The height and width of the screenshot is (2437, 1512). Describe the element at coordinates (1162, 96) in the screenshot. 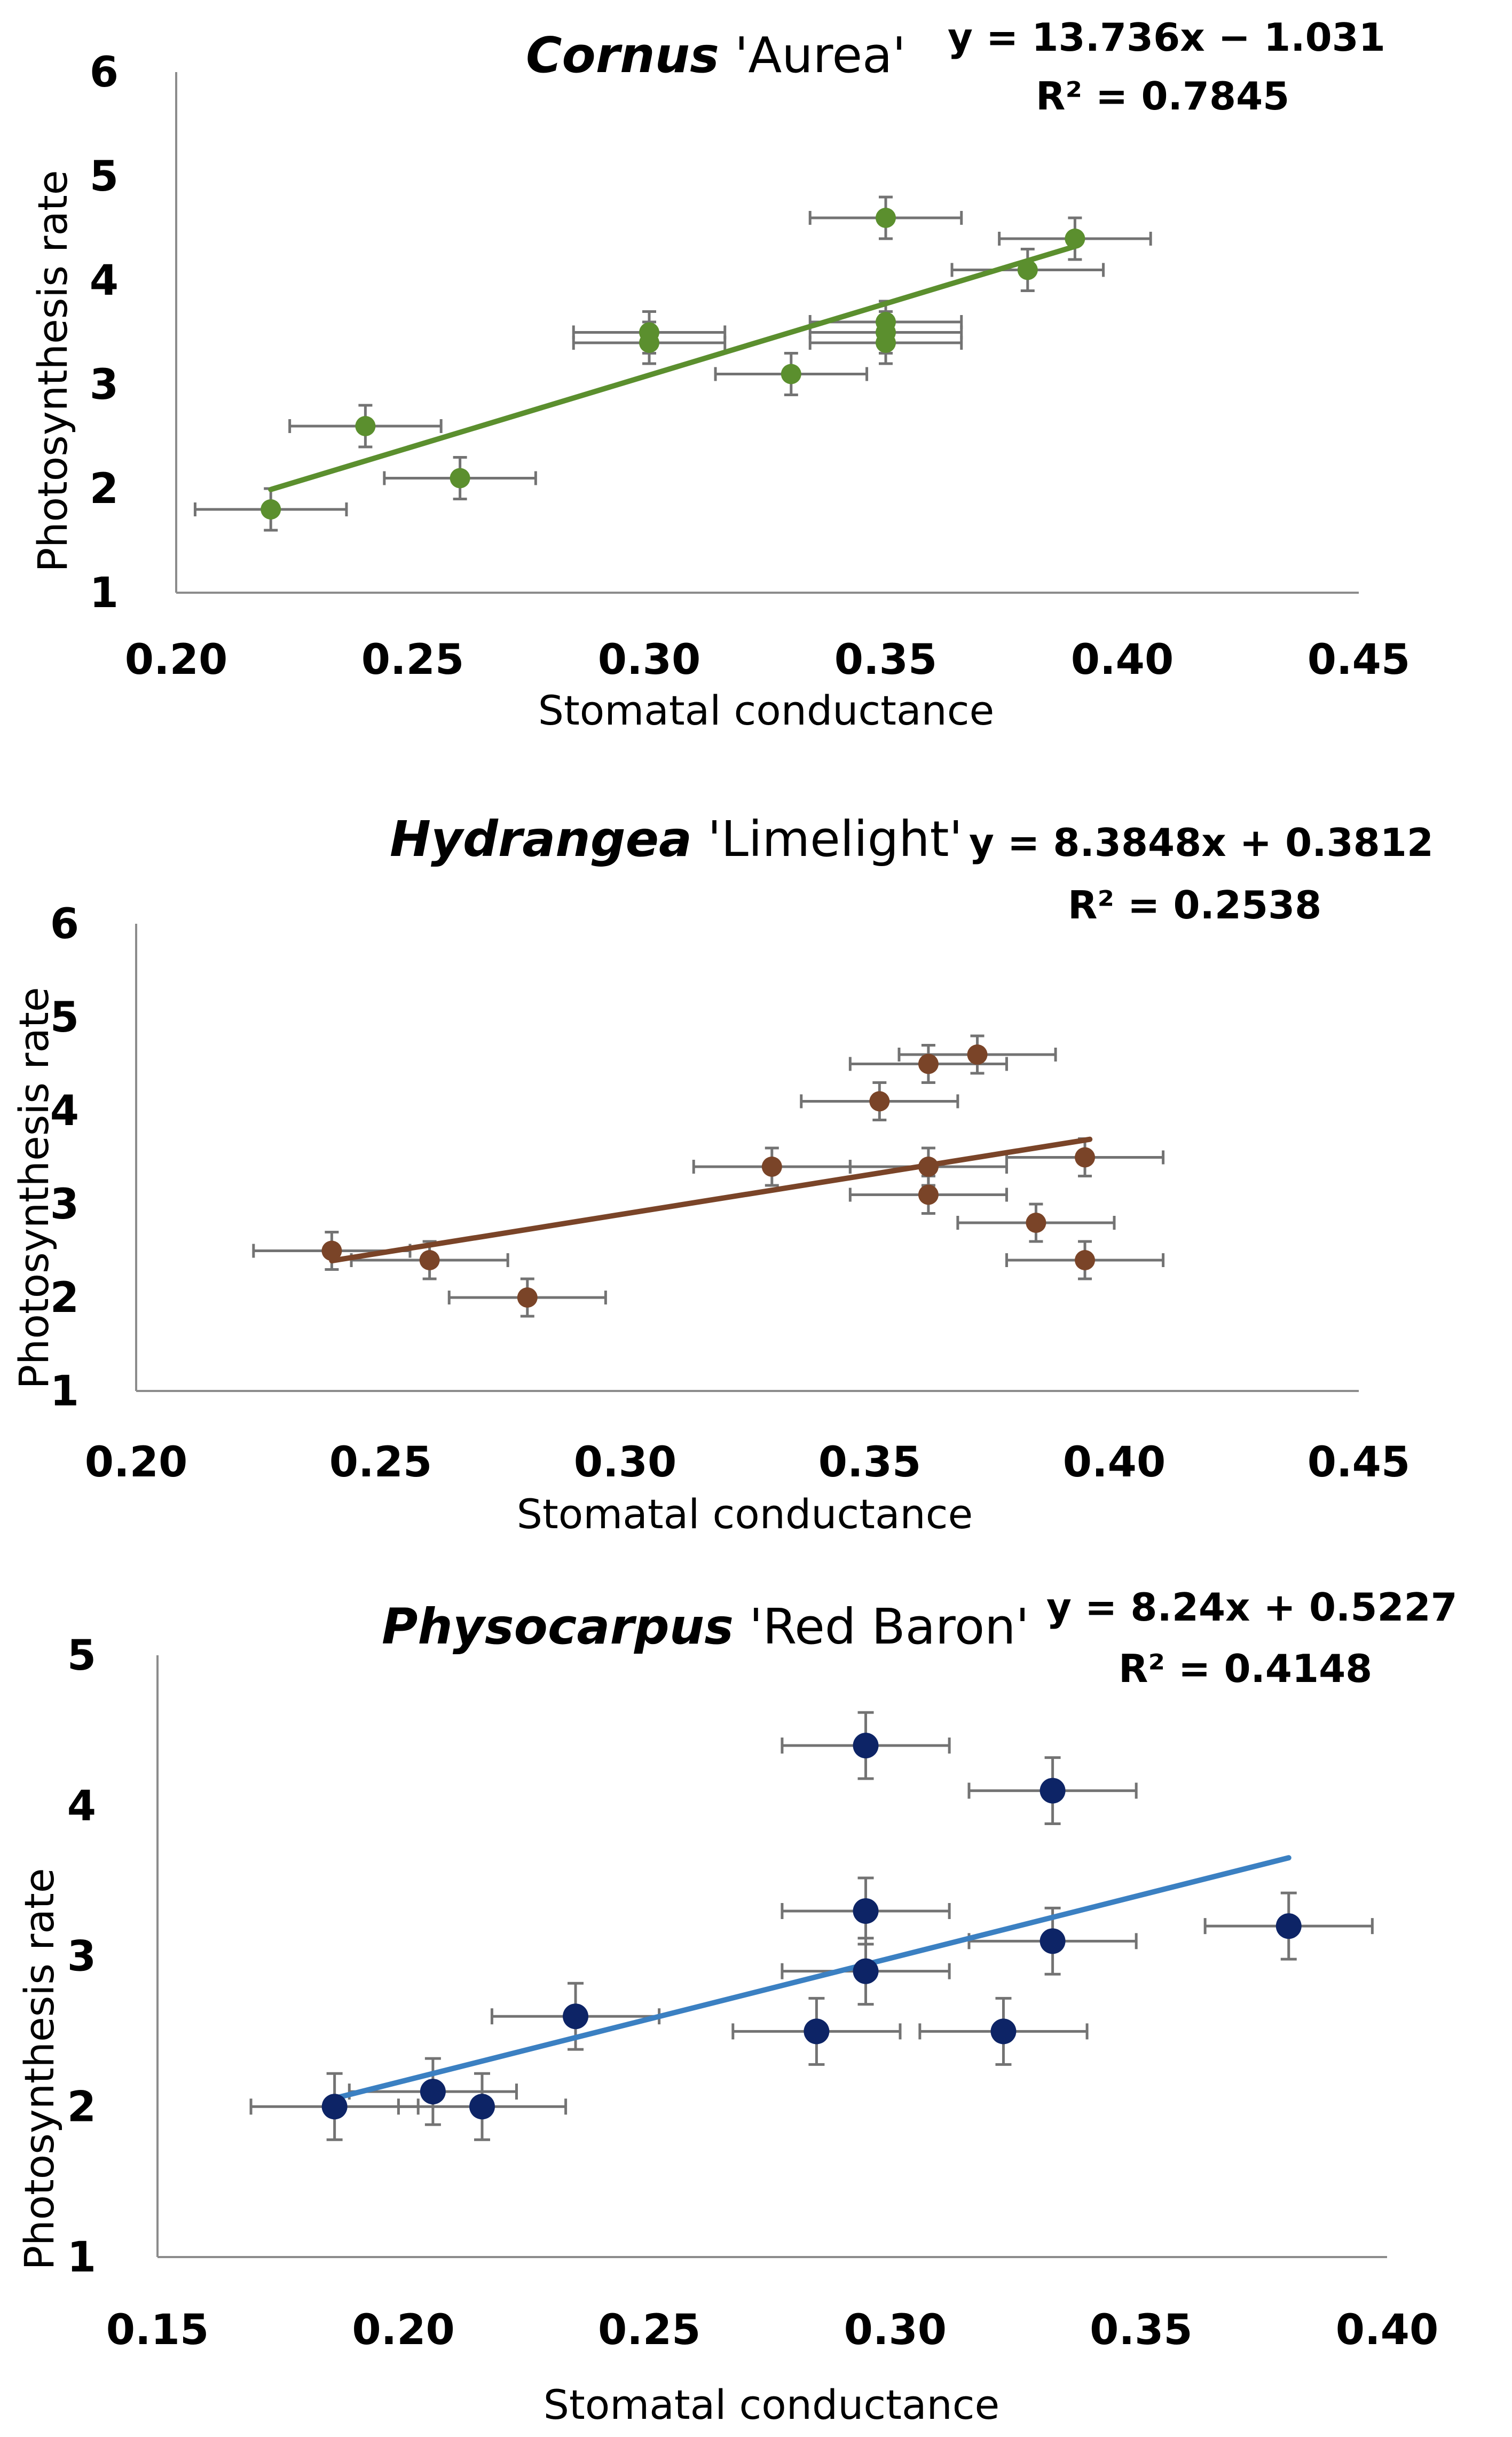

I see `r-squared: R² = 0.7845` at that location.